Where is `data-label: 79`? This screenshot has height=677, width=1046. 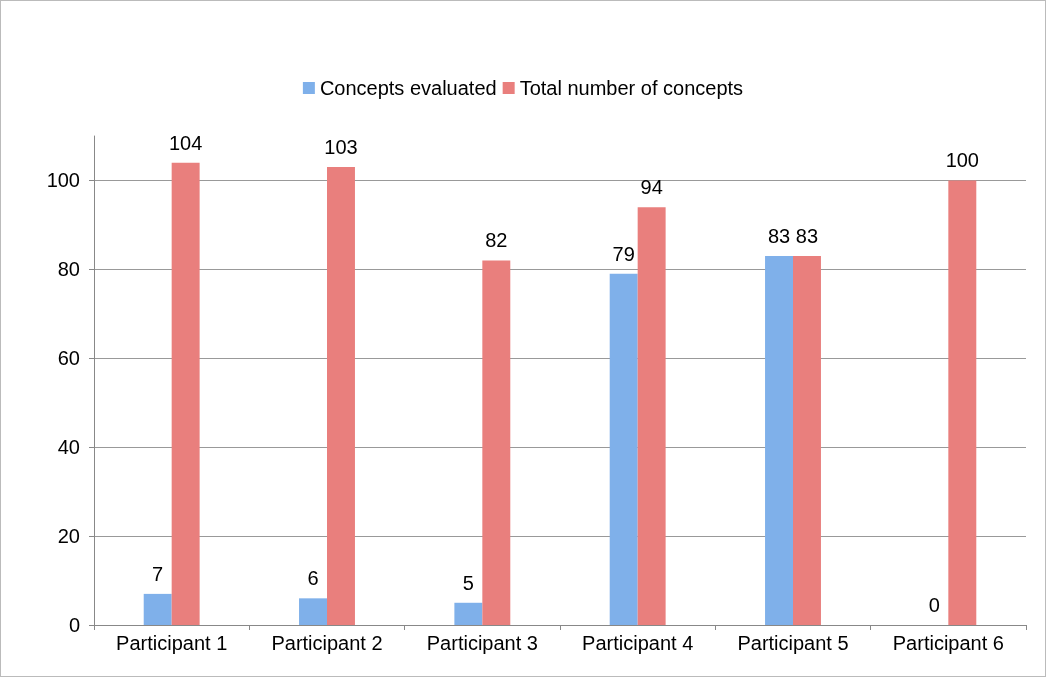 data-label: 79 is located at coordinates (623, 253).